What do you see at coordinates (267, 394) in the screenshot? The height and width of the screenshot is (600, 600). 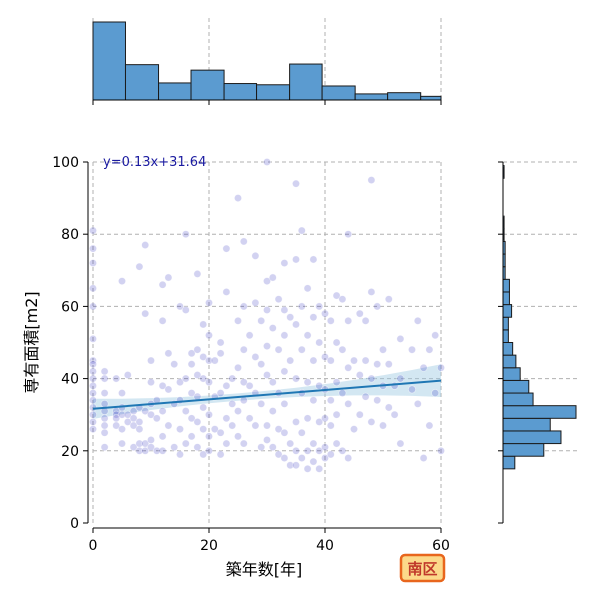 I see `regression-line-path` at bounding box center [267, 394].